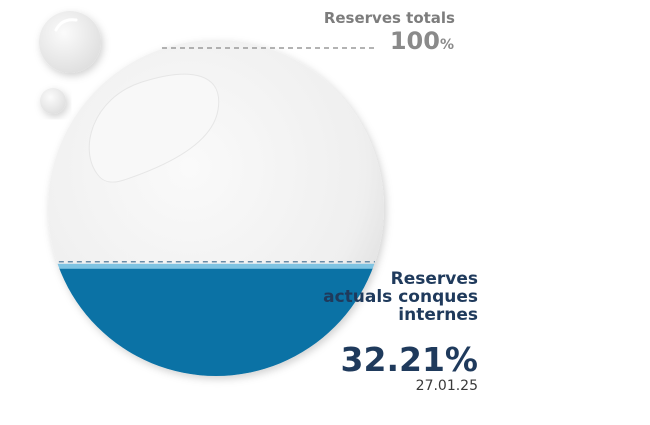  Describe the element at coordinates (53, 101) in the screenshot. I see `small-bubble-small` at that location.